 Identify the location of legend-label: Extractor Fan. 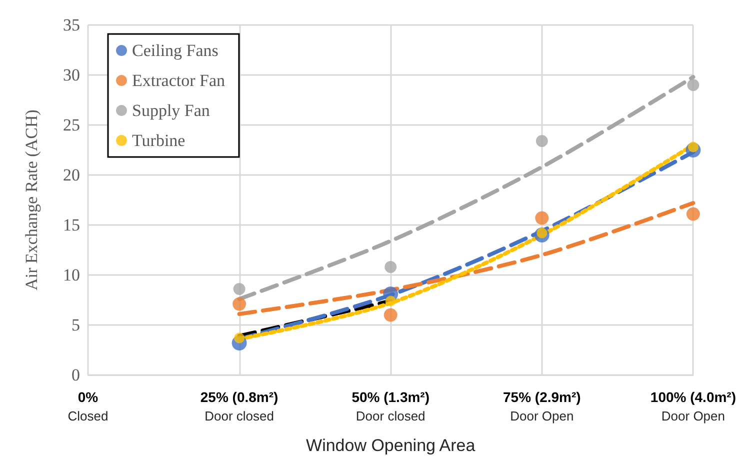
(179, 80).